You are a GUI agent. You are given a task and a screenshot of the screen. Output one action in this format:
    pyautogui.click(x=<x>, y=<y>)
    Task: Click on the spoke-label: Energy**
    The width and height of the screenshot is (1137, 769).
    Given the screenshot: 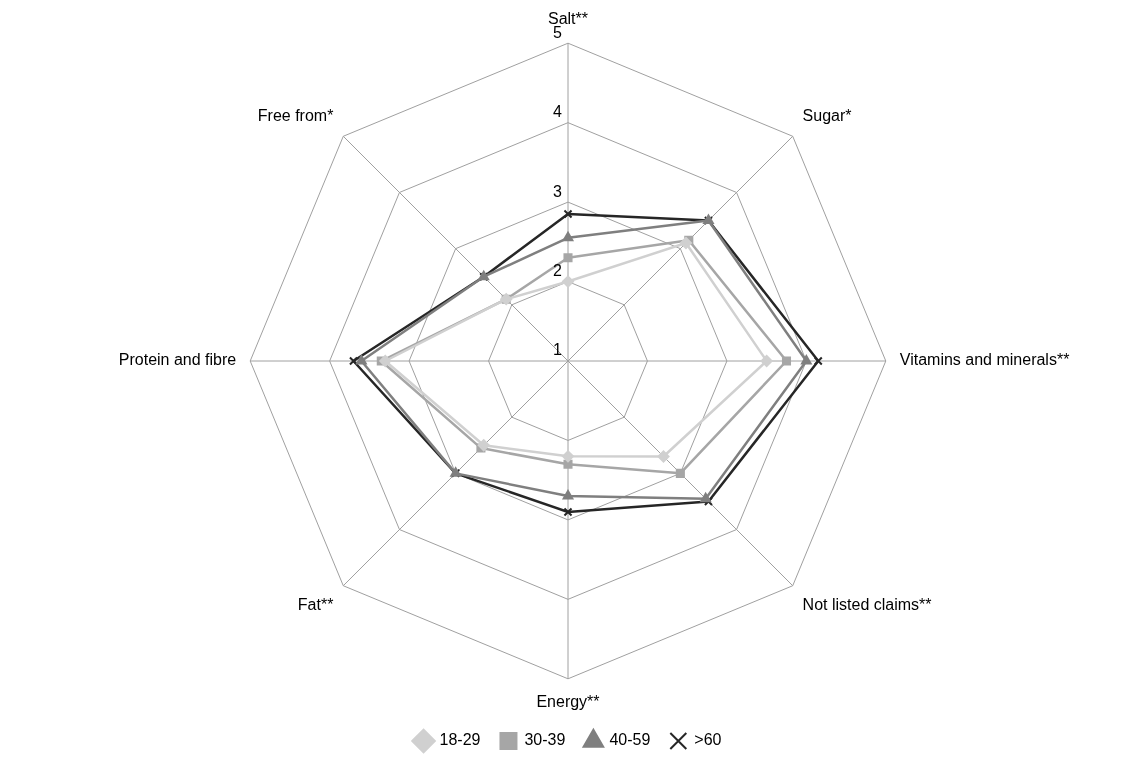 What is the action you would take?
    pyautogui.click(x=568, y=701)
    